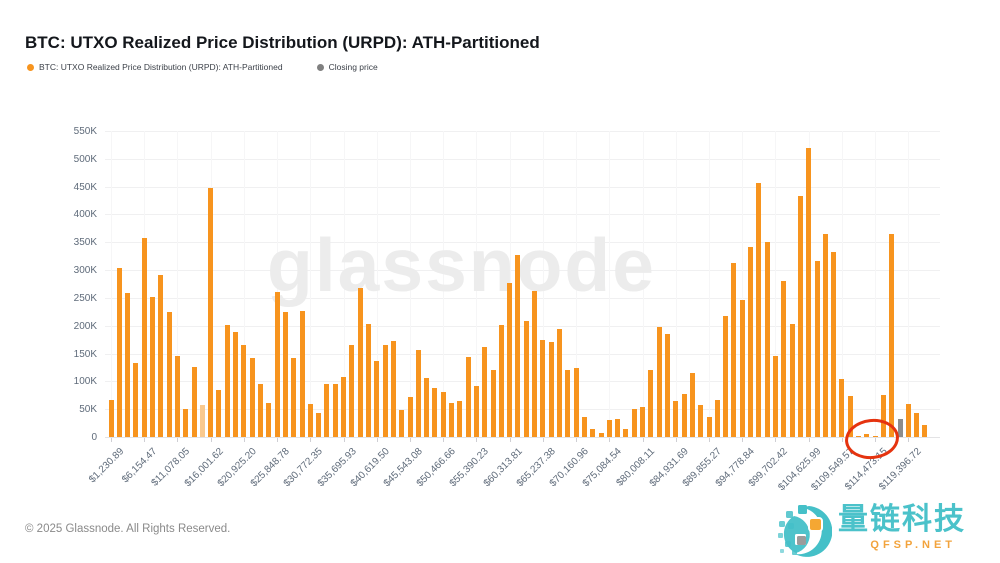 This screenshot has width=1000, height=563. Describe the element at coordinates (347, 67) in the screenshot. I see `legend-item-closing-price: Closing price` at that location.